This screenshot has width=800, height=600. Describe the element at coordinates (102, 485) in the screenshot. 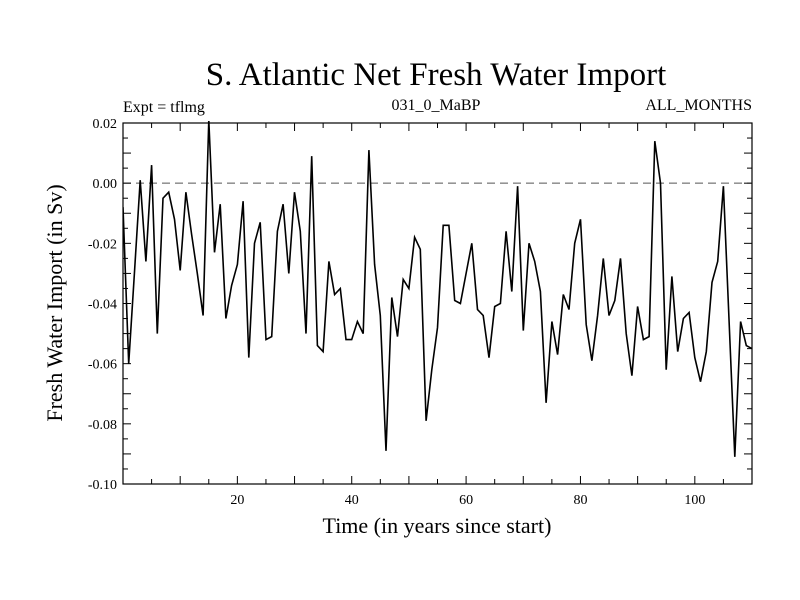

I see `y-tick-label: -0.10` at that location.